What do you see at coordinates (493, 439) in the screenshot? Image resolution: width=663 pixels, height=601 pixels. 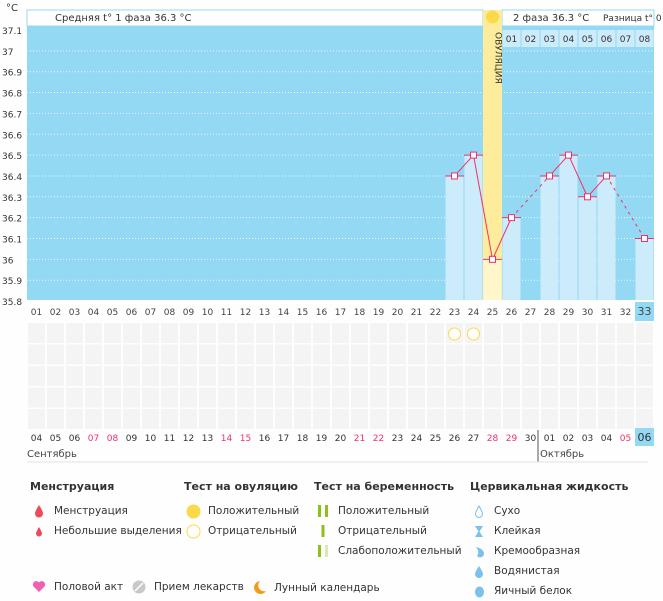 I see `date-label: 28` at bounding box center [493, 439].